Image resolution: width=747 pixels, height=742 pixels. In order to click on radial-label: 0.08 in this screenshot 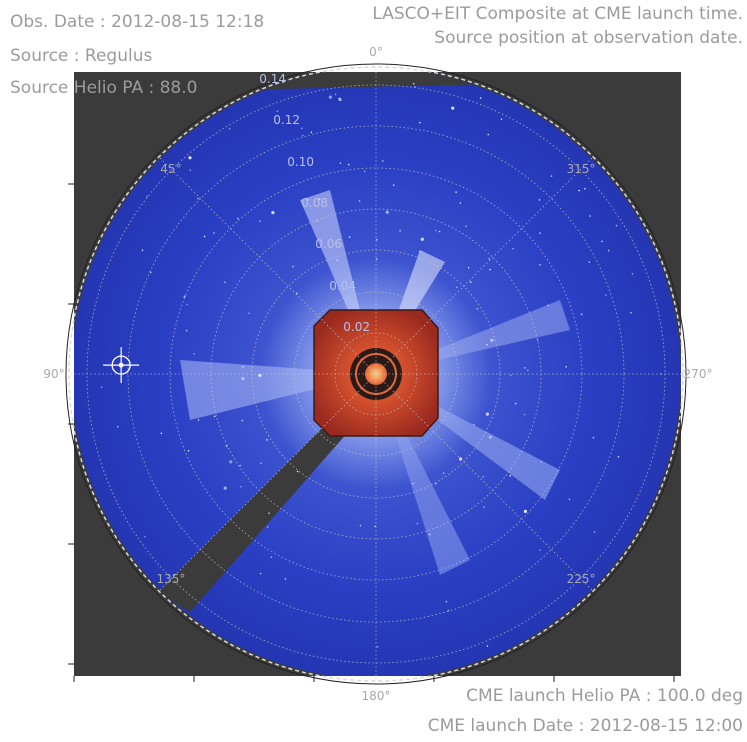, I will do `click(314, 203)`.